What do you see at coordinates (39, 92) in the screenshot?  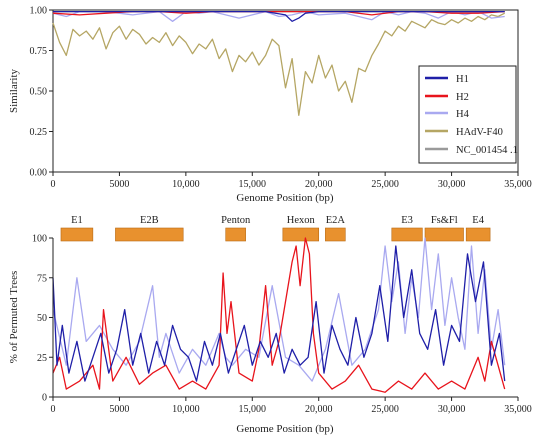 I see `similarity-y-tick-label: 0.50` at bounding box center [39, 92].